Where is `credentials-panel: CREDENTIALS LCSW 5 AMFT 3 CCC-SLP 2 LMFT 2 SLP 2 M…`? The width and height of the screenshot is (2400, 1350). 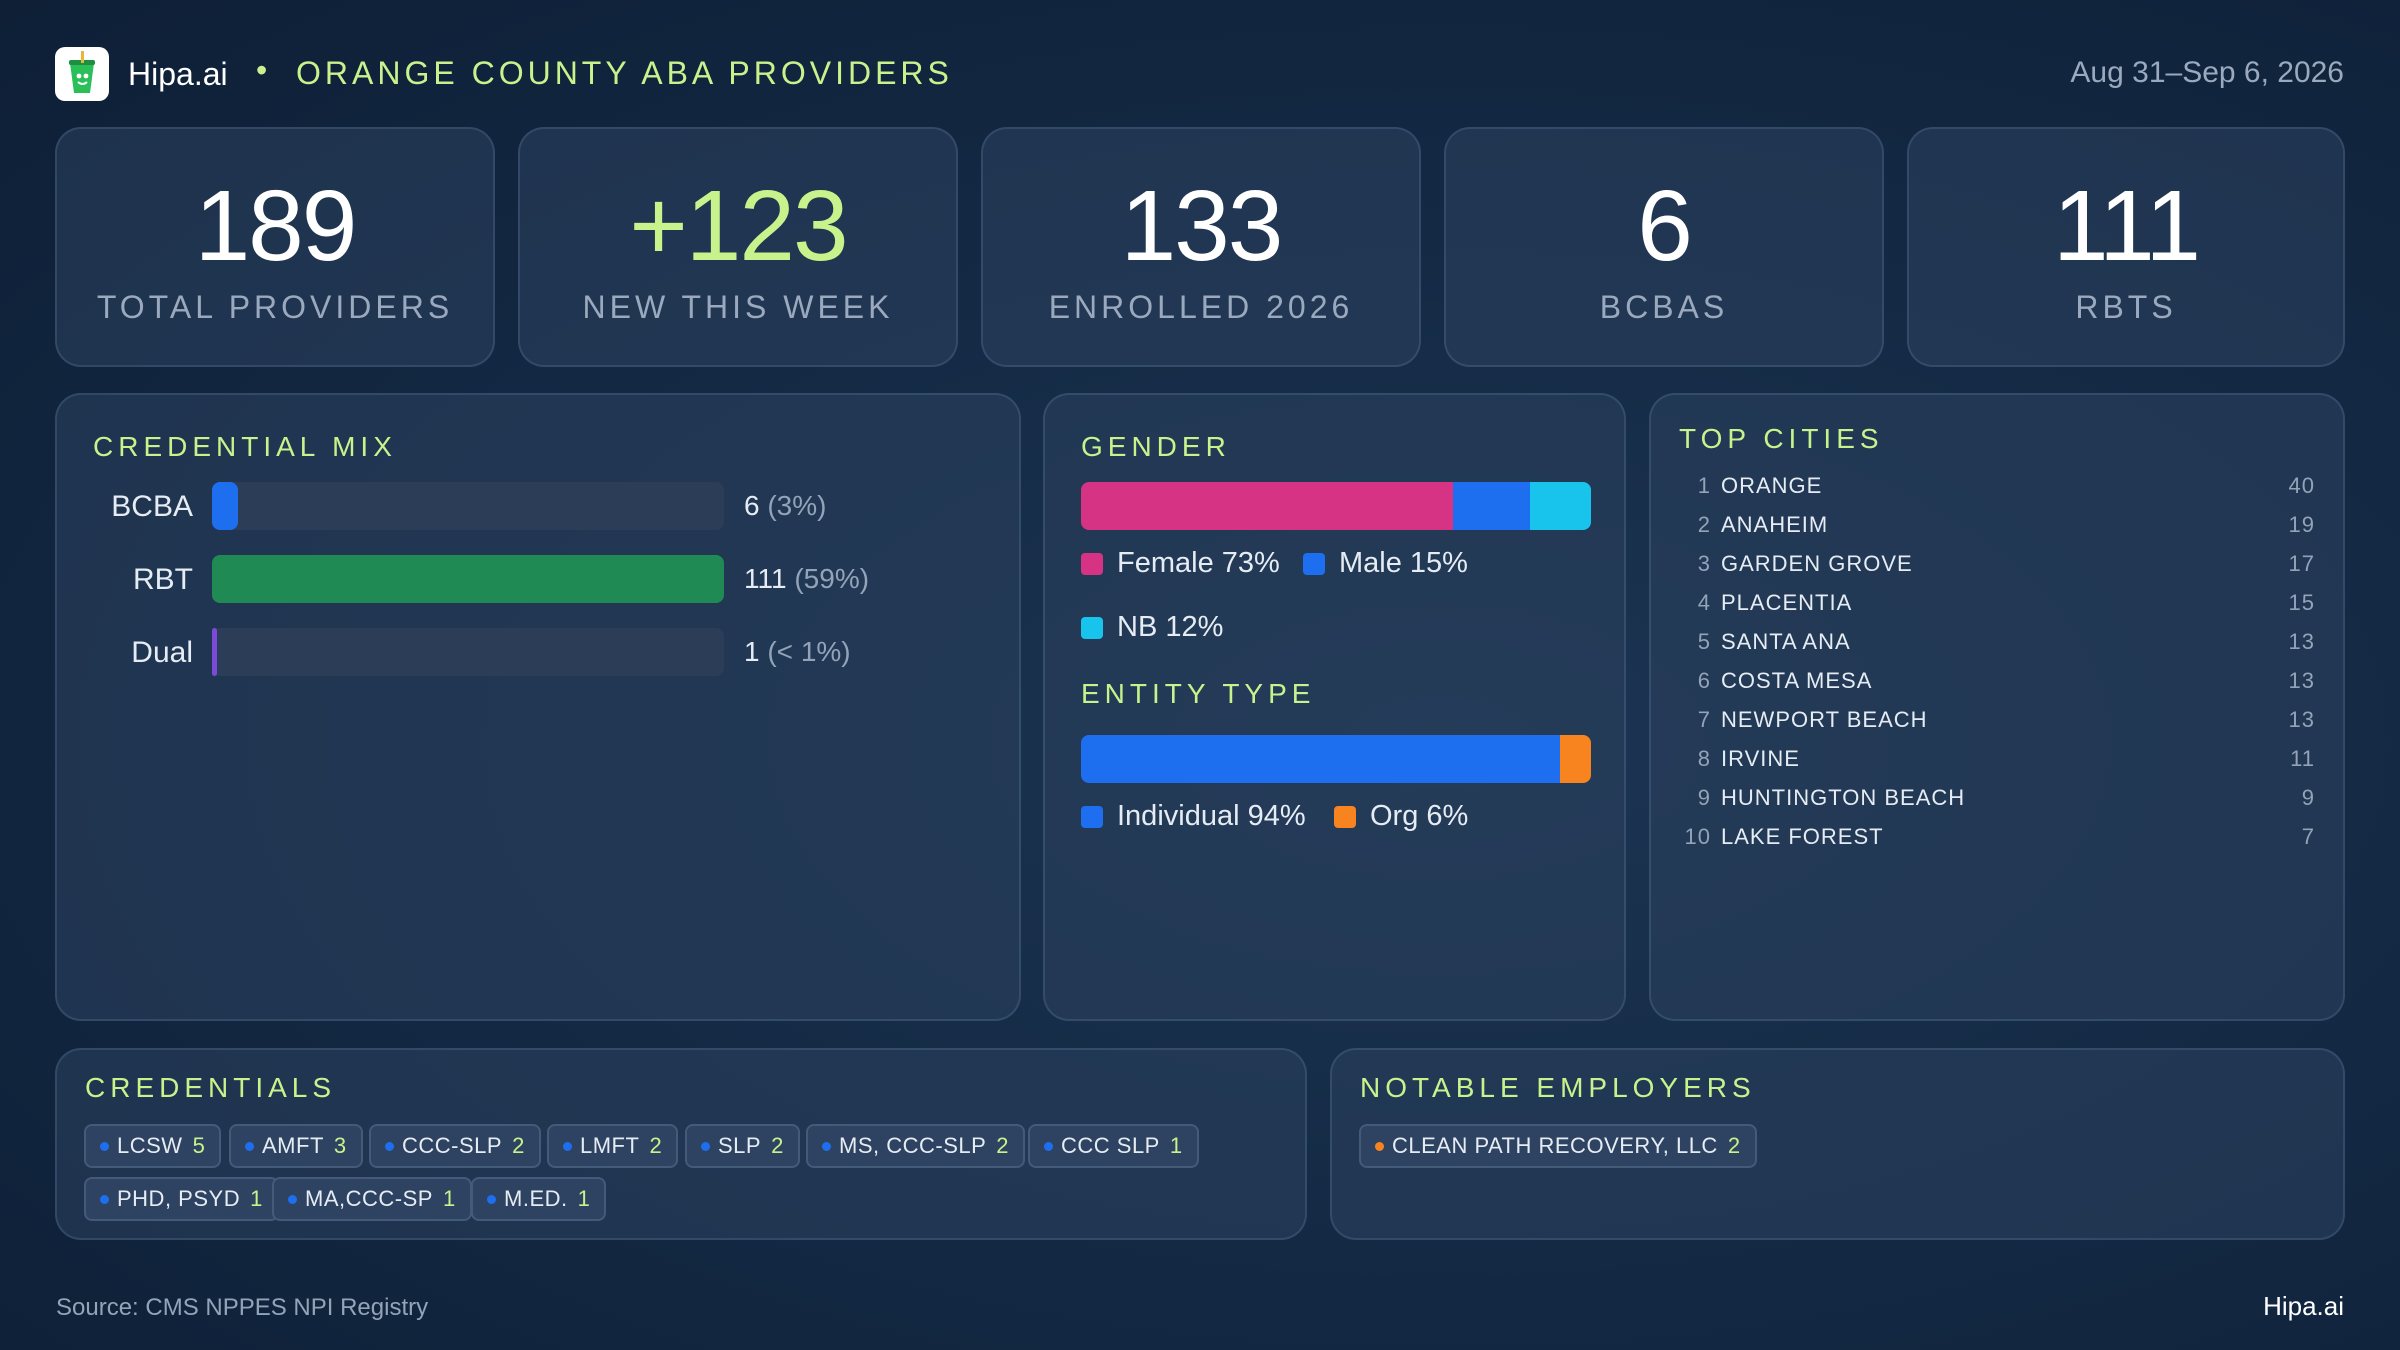 credentials-panel: CREDENTIALS LCSW 5 AMFT 3 CCC-SLP 2 LMFT 2 SLP 2 M… is located at coordinates (681, 1144).